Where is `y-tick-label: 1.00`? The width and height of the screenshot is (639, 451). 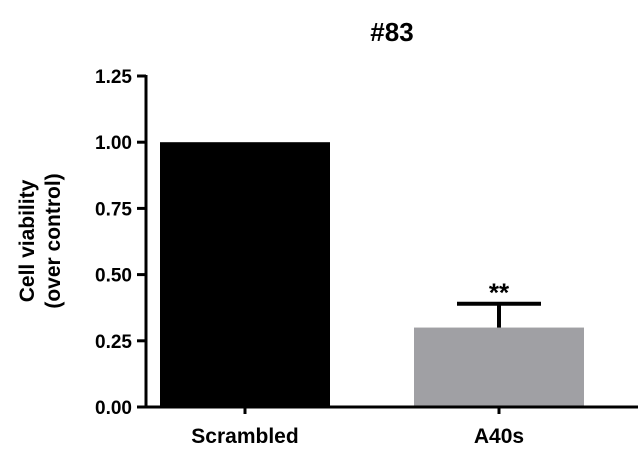
y-tick-label: 1.00 is located at coordinates (113, 143).